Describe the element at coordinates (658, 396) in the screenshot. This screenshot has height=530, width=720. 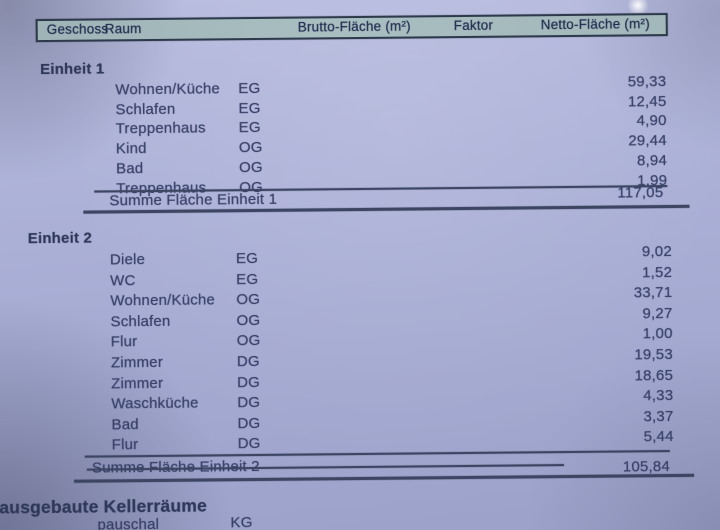
I see `cell-netto-flaeche: 4,33` at that location.